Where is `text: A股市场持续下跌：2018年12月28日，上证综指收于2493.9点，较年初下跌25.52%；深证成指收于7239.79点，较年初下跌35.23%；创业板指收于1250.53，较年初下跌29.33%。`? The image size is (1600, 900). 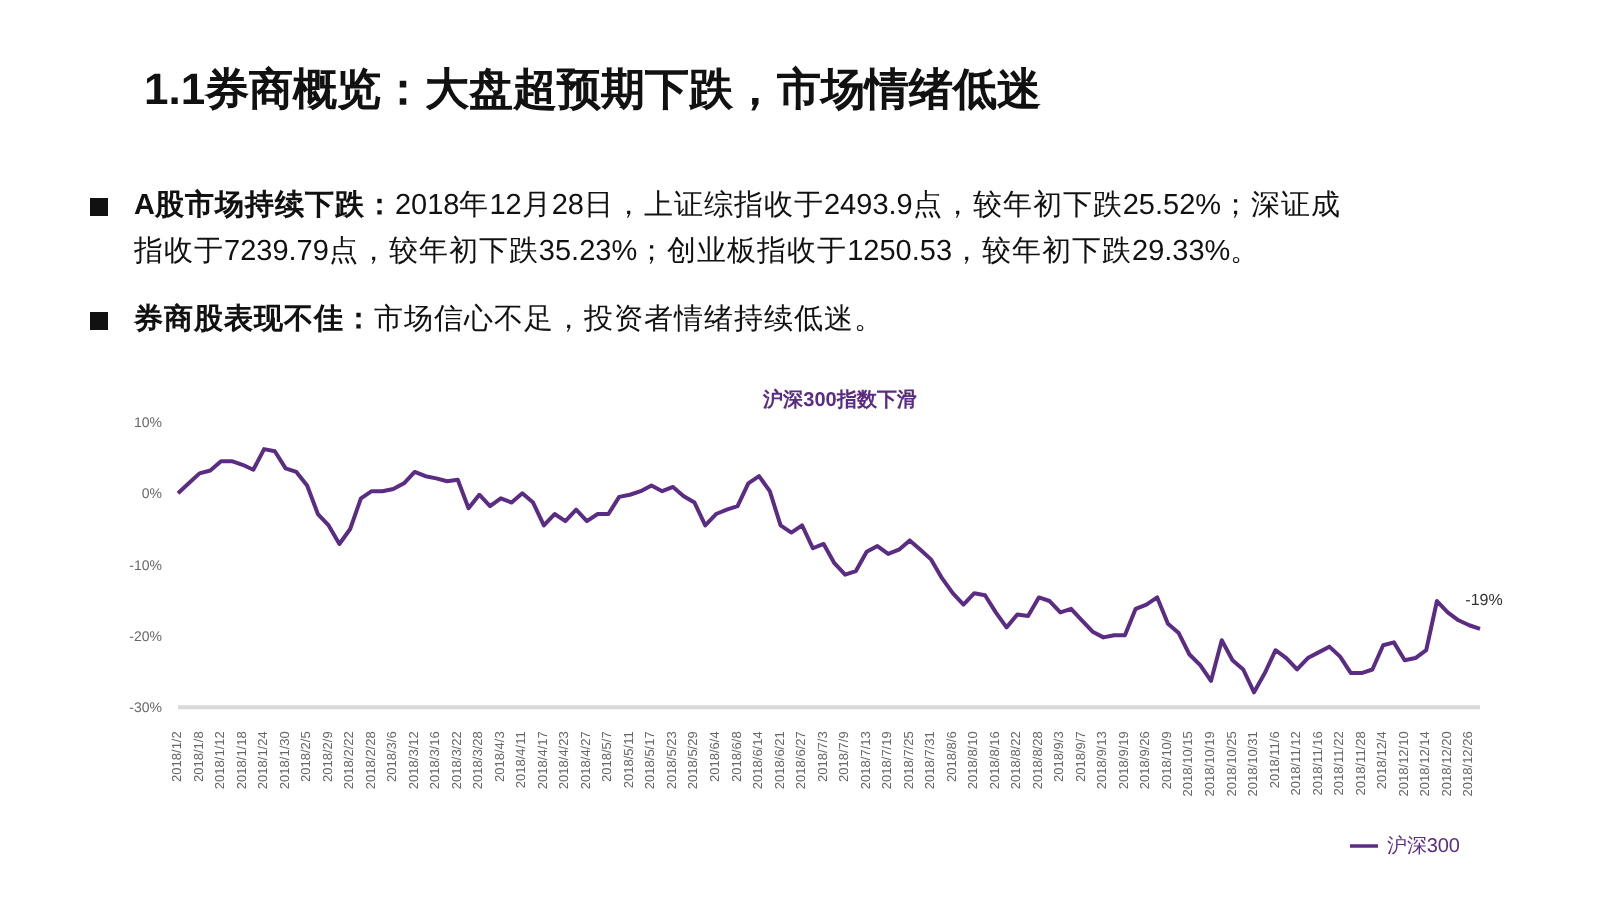 text: A股市场持续下跌：2018年12月28日，上证综指收于2493.9点，较年初下跌25.52%；深证成指收于7239.79点，较年初下跌35.23%；创业板指收于1250.53，较年初下跌29.33%。 is located at coordinates (739, 229).